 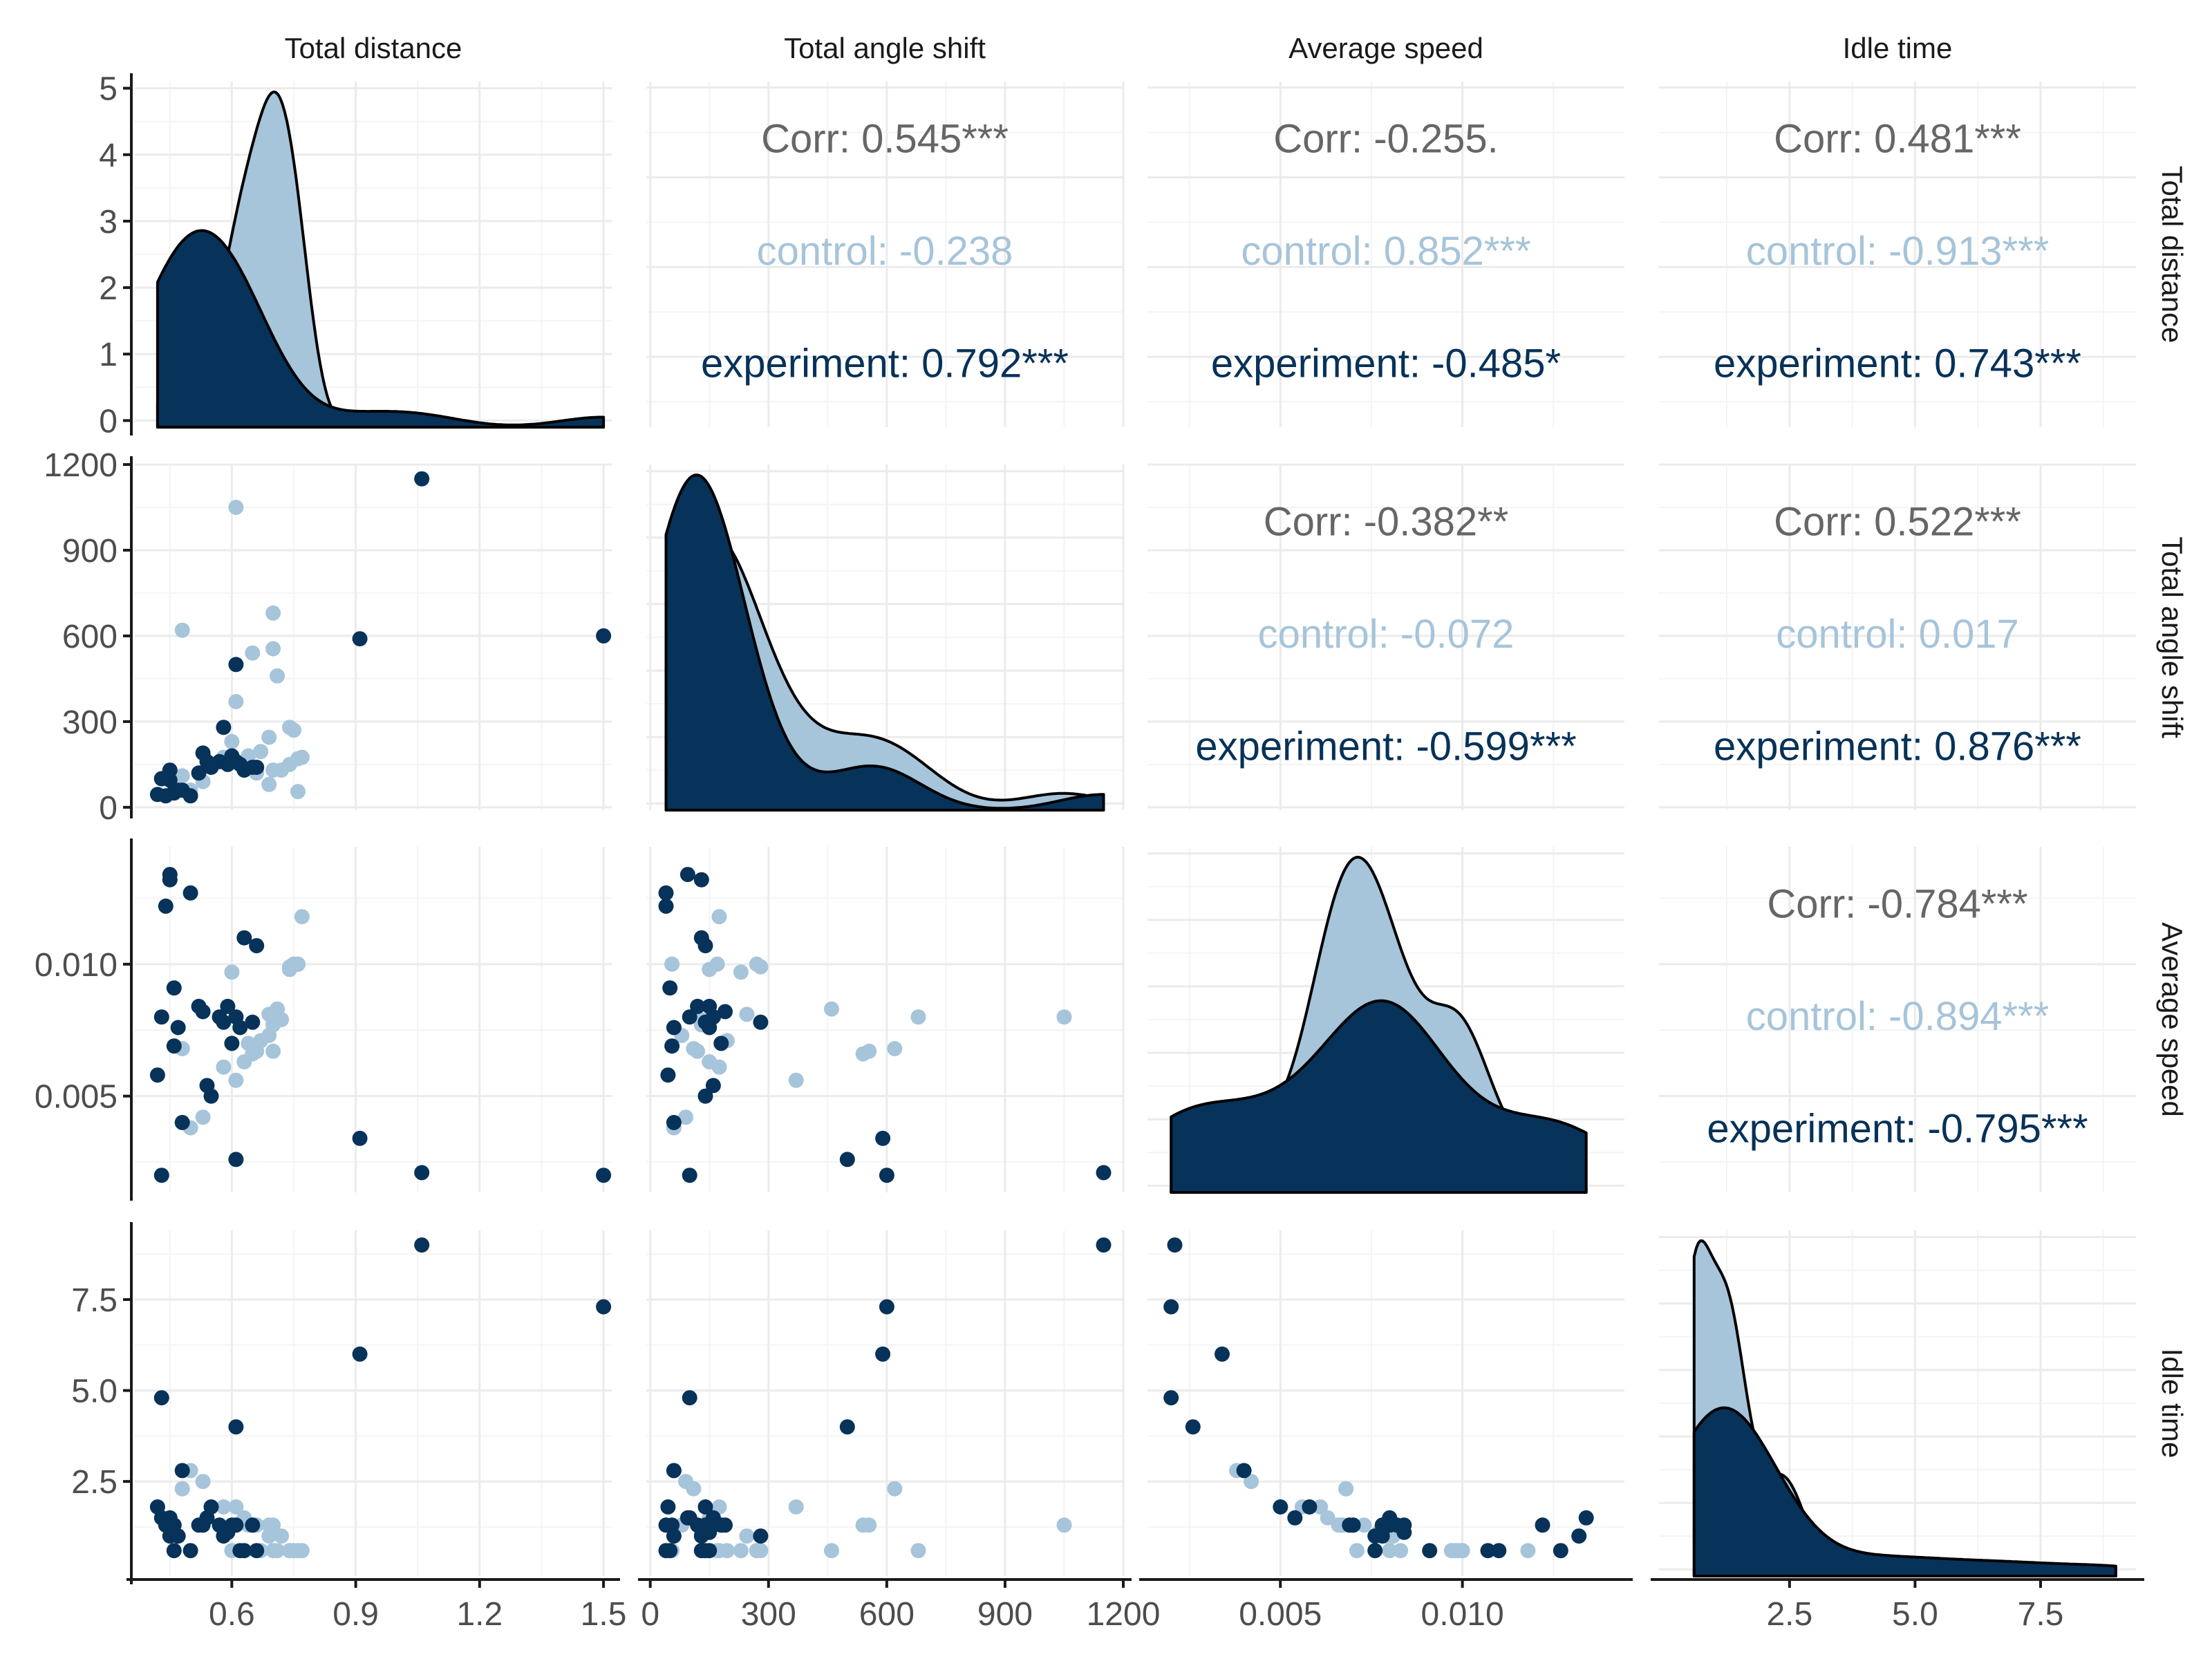 What do you see at coordinates (885, 364) in the screenshot?
I see `correlation-experiment: experiment: 0.792***` at bounding box center [885, 364].